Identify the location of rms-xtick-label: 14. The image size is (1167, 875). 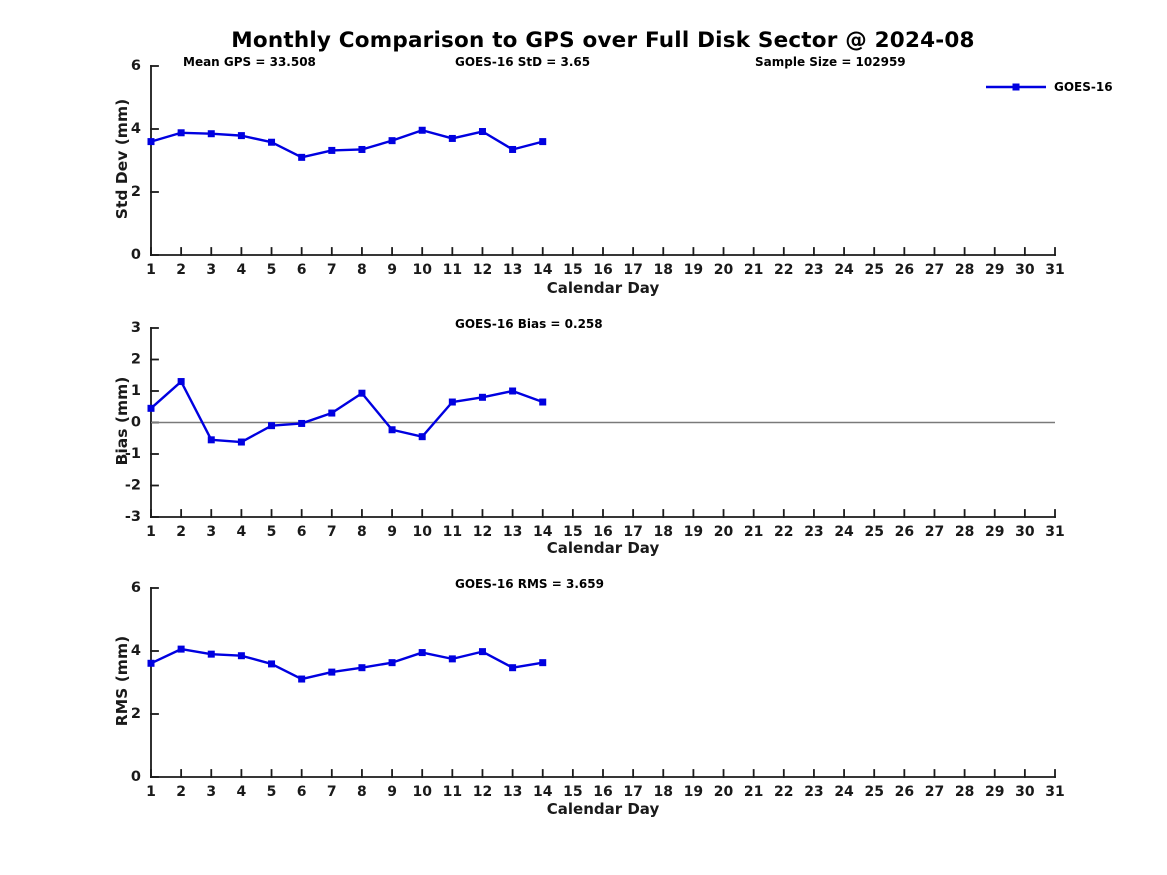
(543, 792).